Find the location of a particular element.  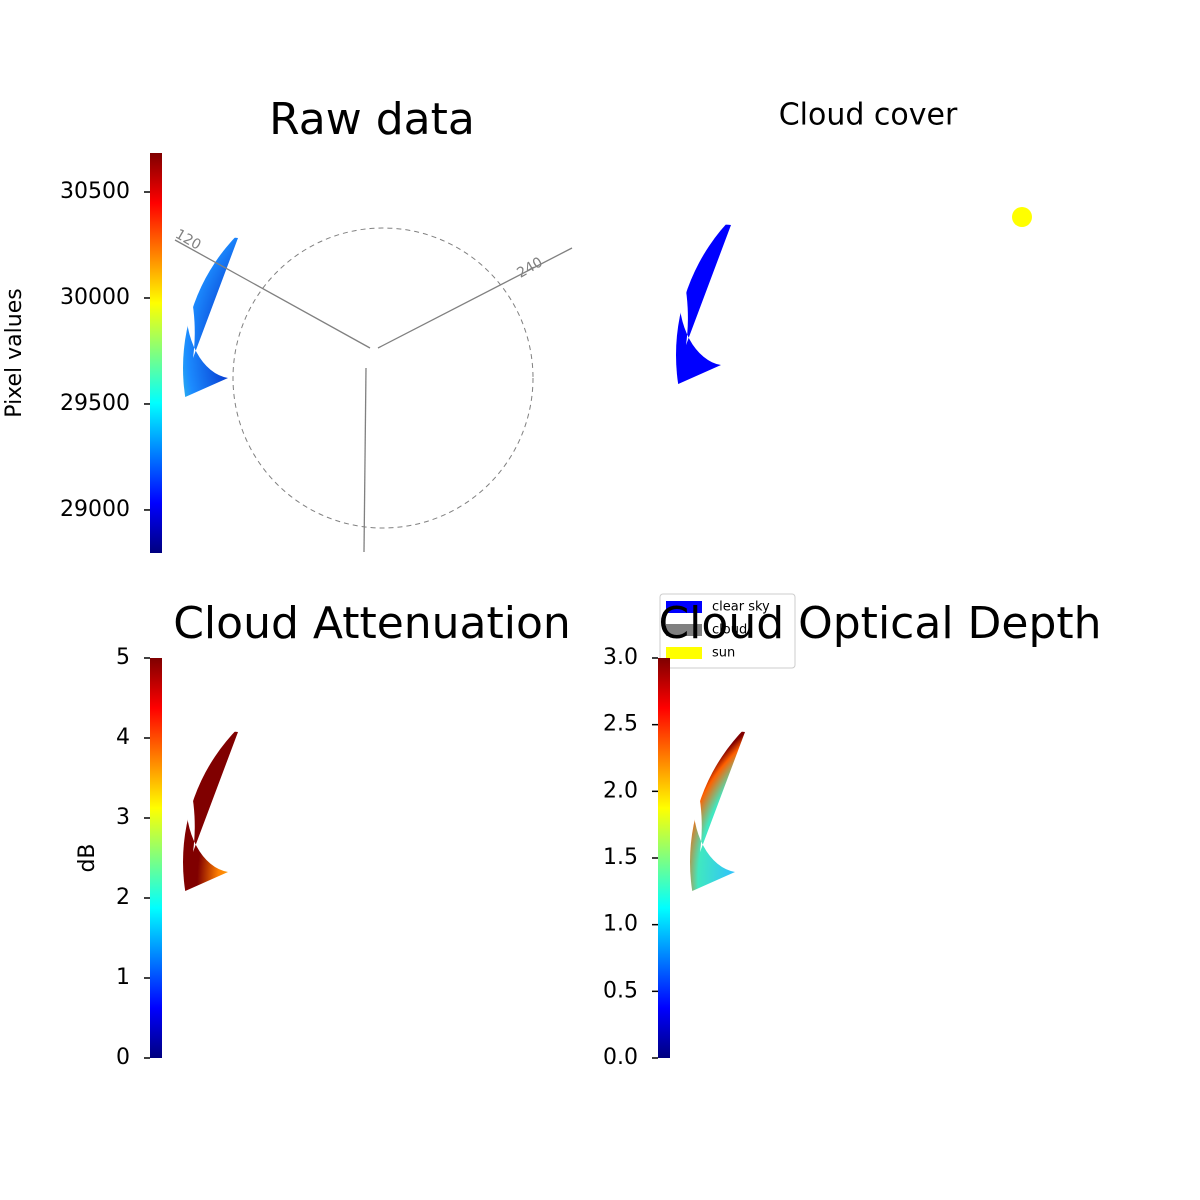

legend-label: sun is located at coordinates (723, 653).